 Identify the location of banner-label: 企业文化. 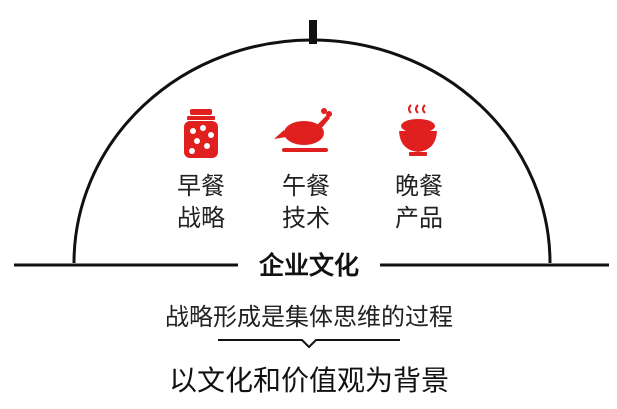
(309, 265).